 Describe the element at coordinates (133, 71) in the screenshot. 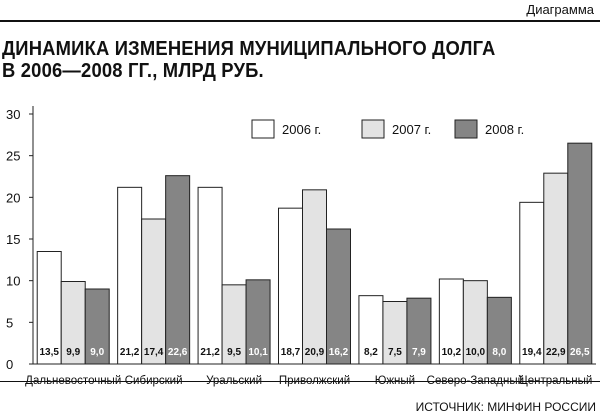

I see `chart-title-line-2: В 2006—2008 ГГ., МЛРД РУБ.` at that location.